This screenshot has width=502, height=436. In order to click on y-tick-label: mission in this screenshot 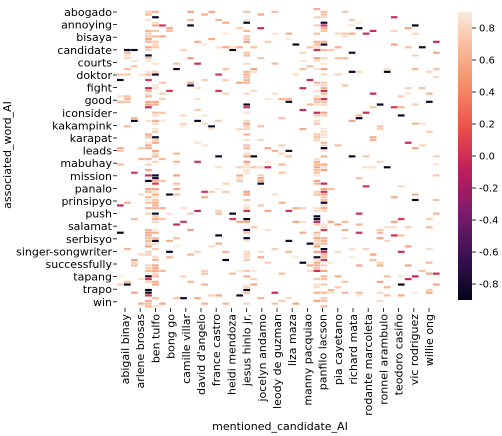, I will do `click(91, 176)`.